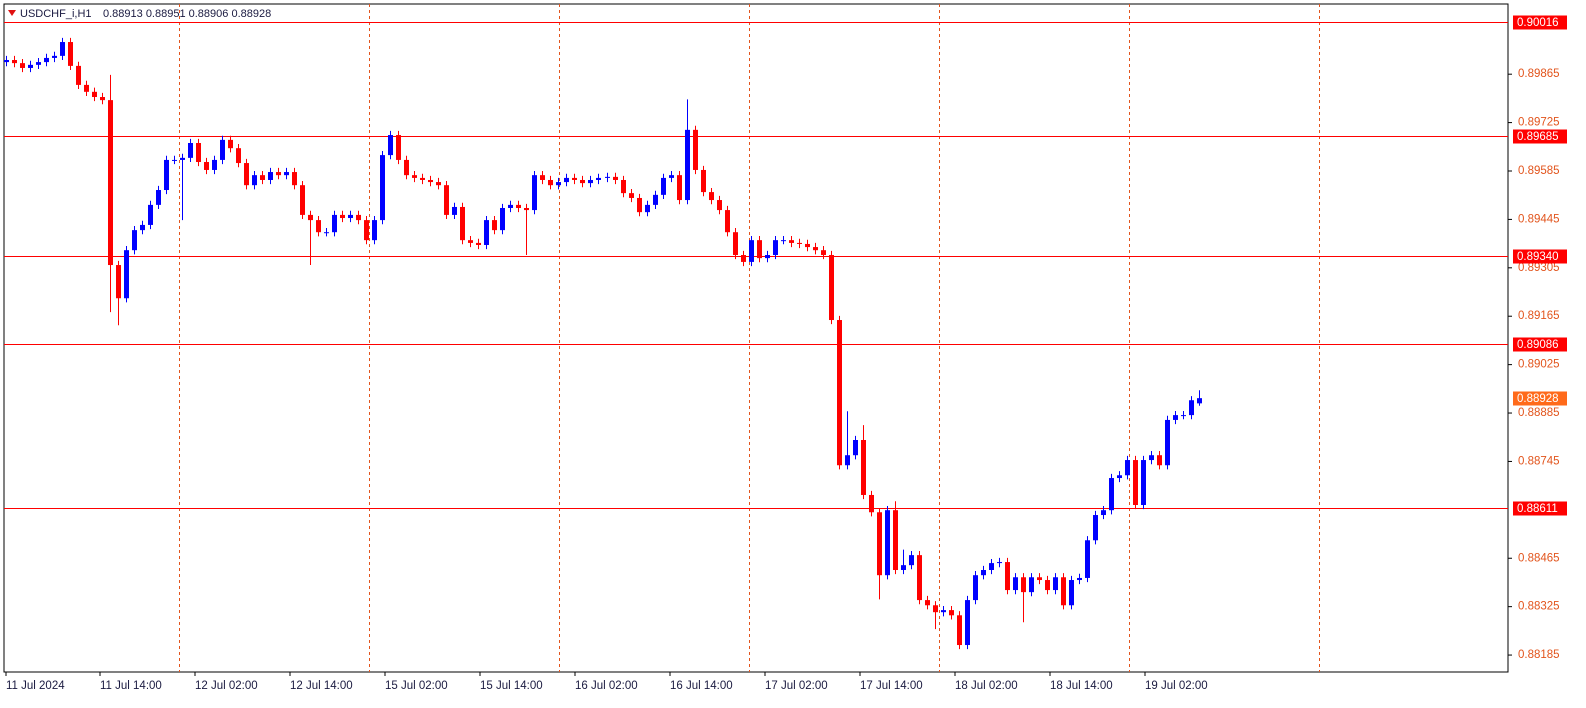  Describe the element at coordinates (701, 686) in the screenshot. I see `x-tick-label: 16 Jul 14:00` at that location.